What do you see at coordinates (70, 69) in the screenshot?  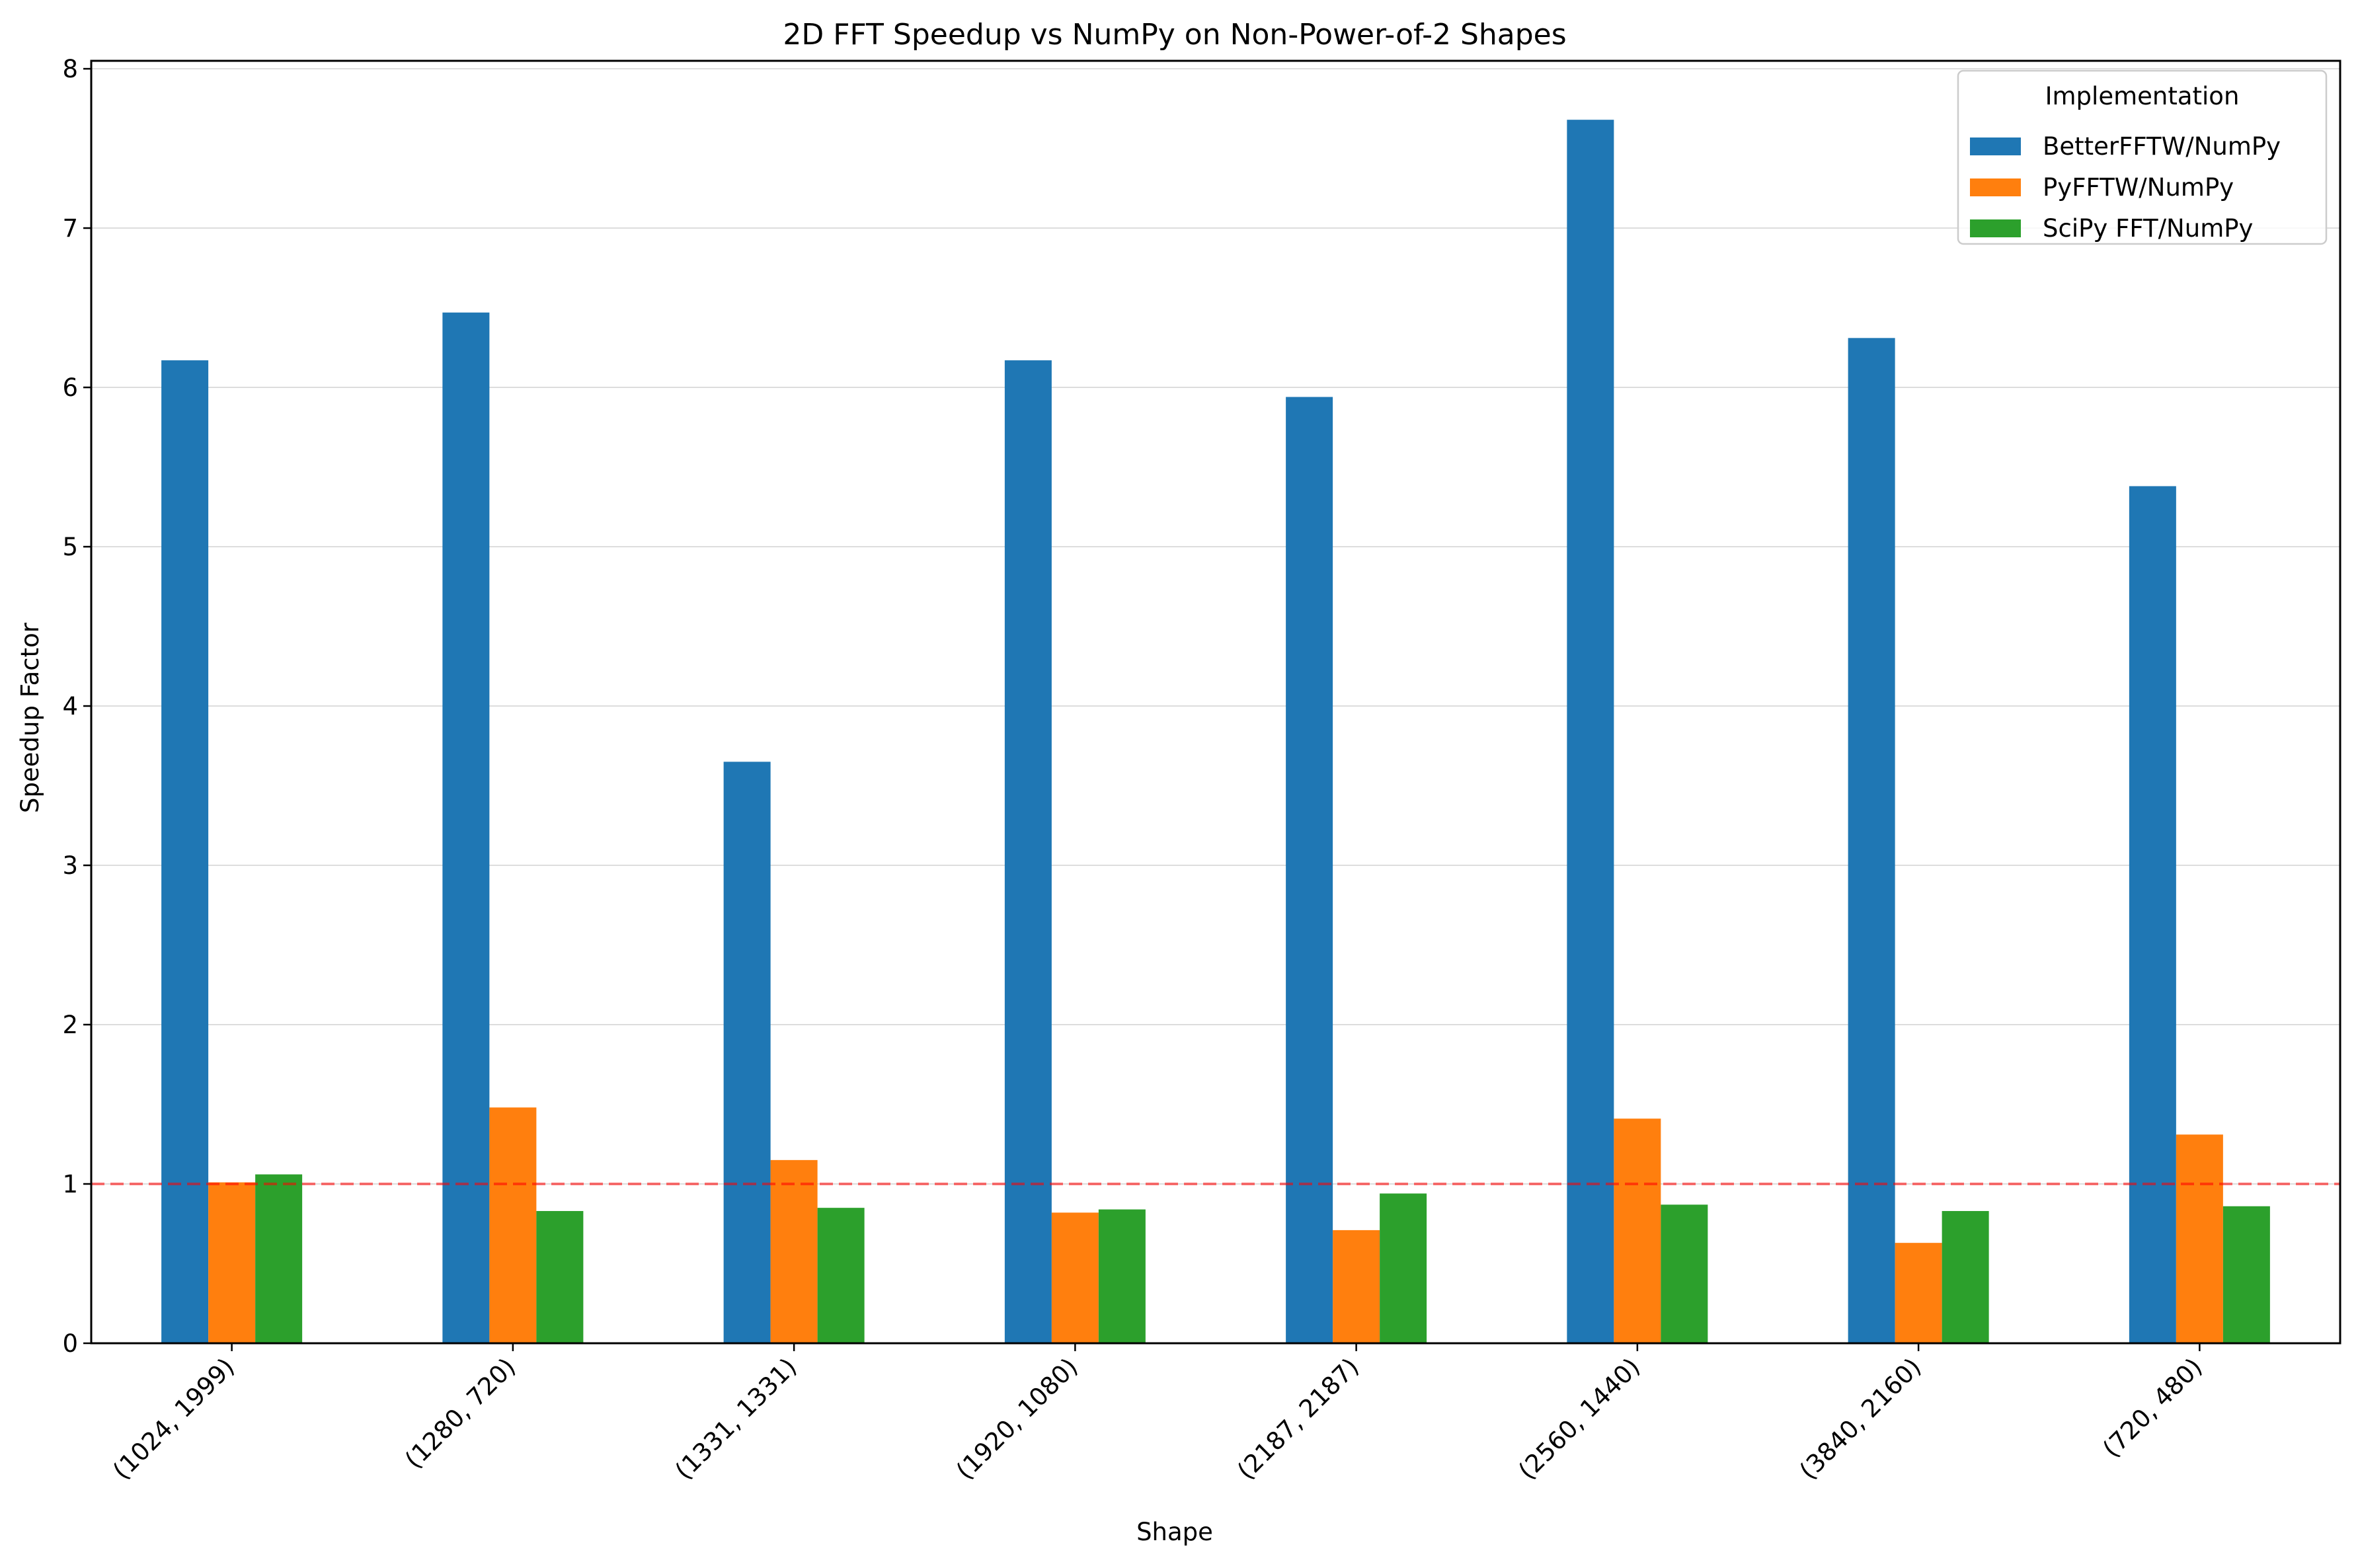 I see `y-tick-label: 8` at bounding box center [70, 69].